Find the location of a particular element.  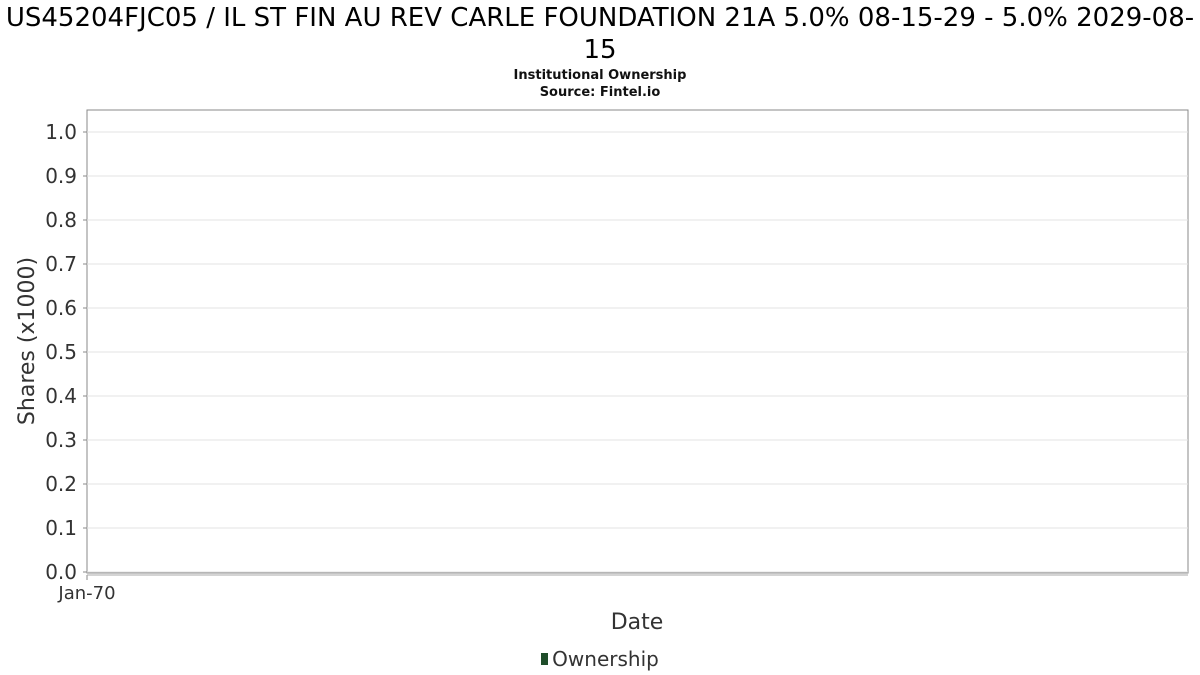

y-tick-label: 0.3 is located at coordinates (61, 440).